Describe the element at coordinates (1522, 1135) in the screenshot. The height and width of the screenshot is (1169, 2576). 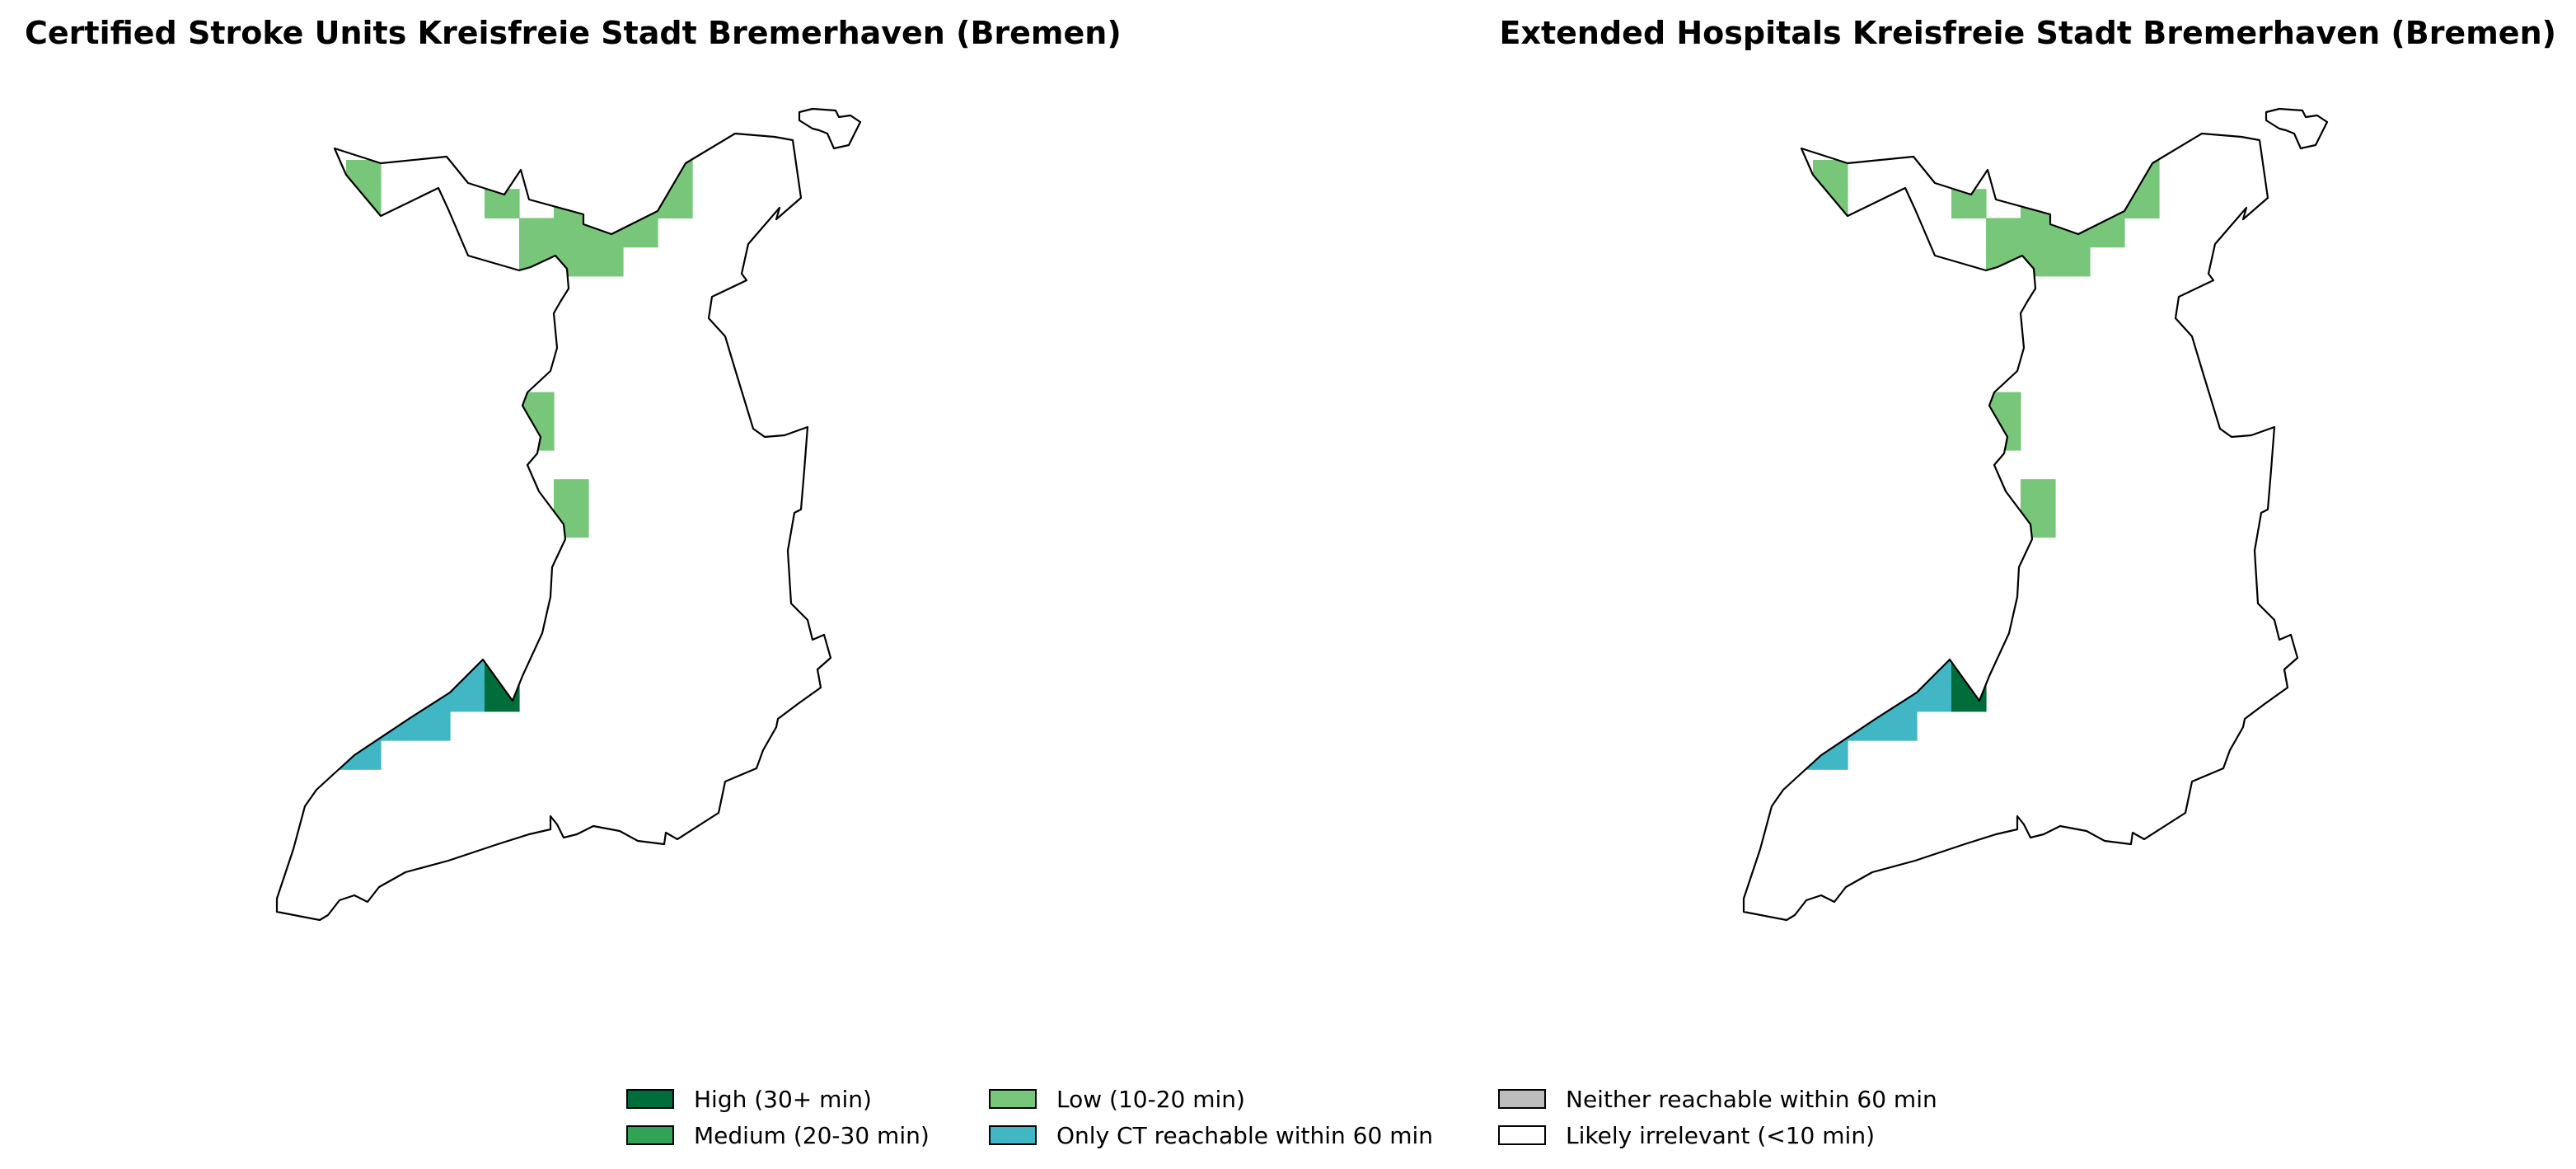
I see `legend-swatch-irrelevant` at that location.